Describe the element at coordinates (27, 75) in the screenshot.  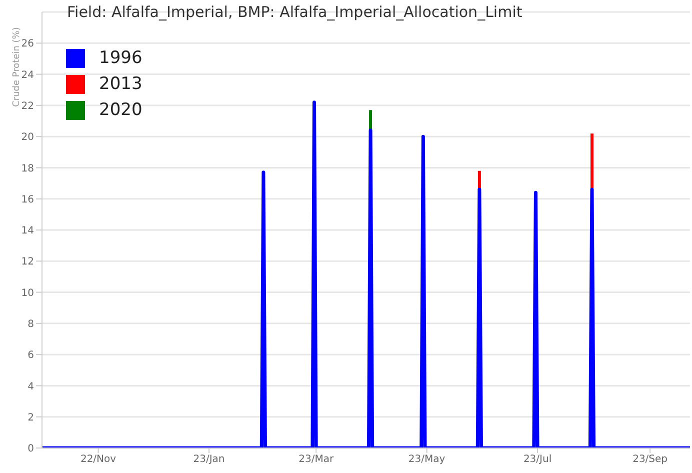
I see `y-tick-label: 24` at that location.